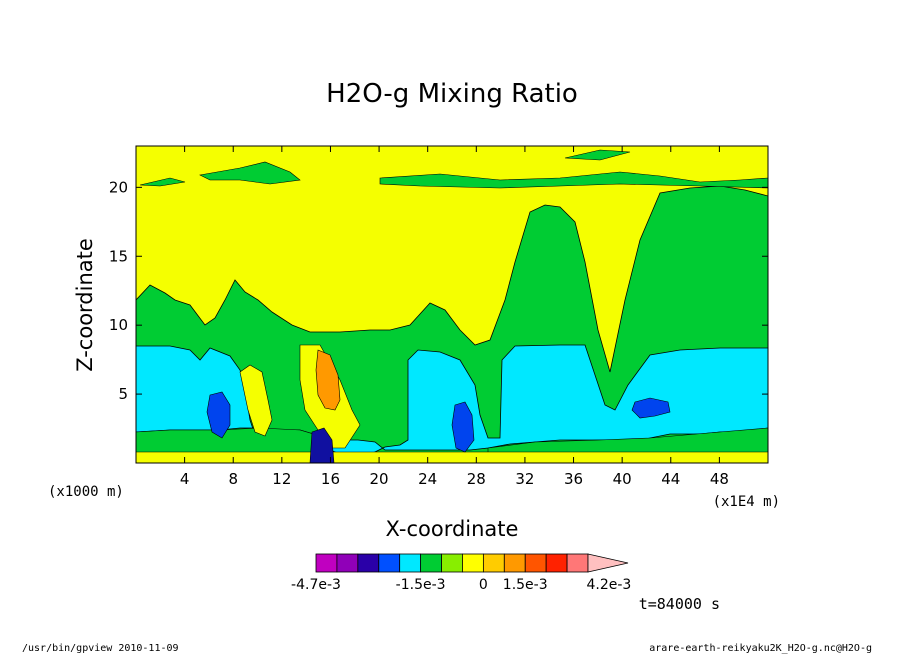 The height and width of the screenshot is (654, 904). Describe the element at coordinates (86, 492) in the screenshot. I see `x-unit-left: (x1000 m)` at that location.